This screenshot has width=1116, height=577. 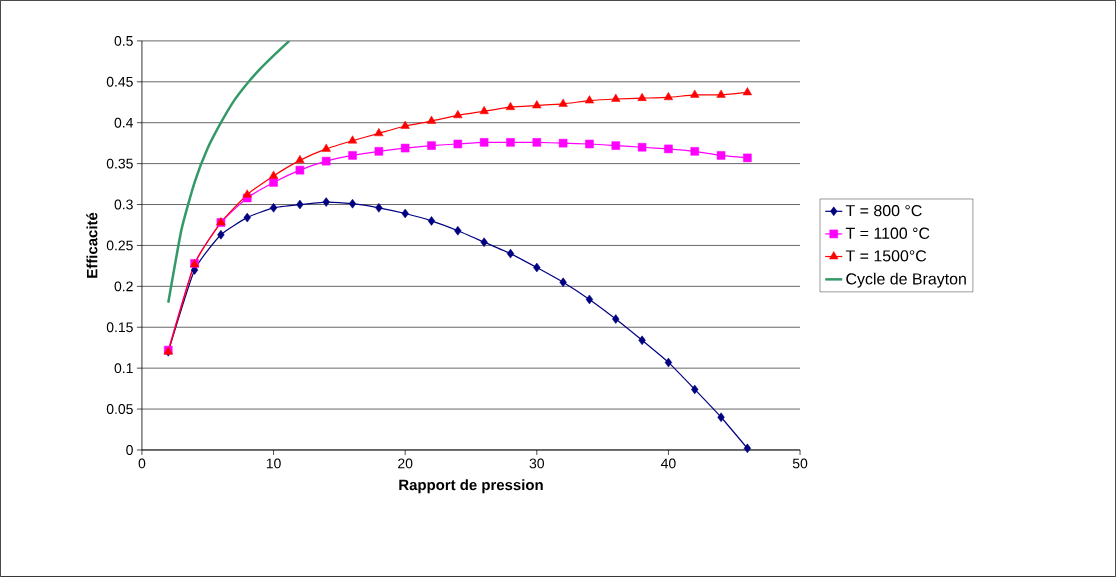 What do you see at coordinates (887, 233) in the screenshot?
I see `legend-label: T = 1100 °C` at bounding box center [887, 233].